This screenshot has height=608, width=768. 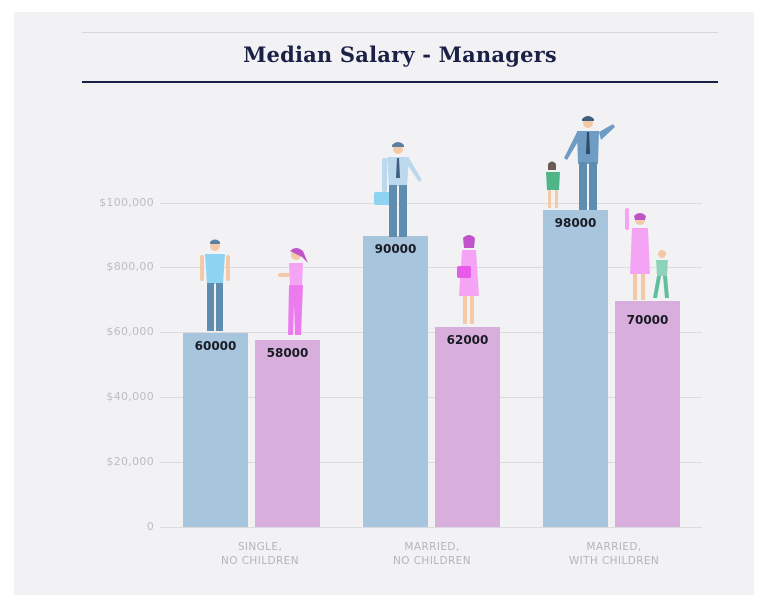 What do you see at coordinates (215, 430) in the screenshot?
I see `bar-men-single-no-children: 60000` at bounding box center [215, 430].